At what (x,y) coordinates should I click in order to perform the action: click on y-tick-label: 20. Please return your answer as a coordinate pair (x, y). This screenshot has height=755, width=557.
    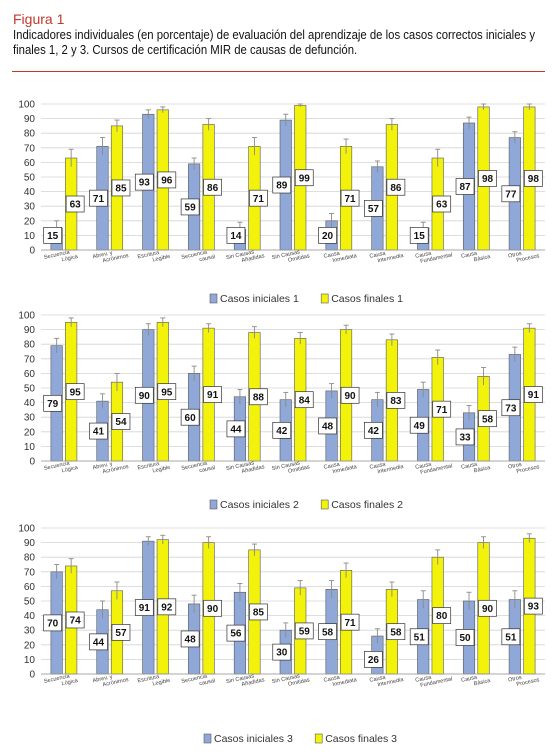
    Looking at the image, I should click on (30, 432).